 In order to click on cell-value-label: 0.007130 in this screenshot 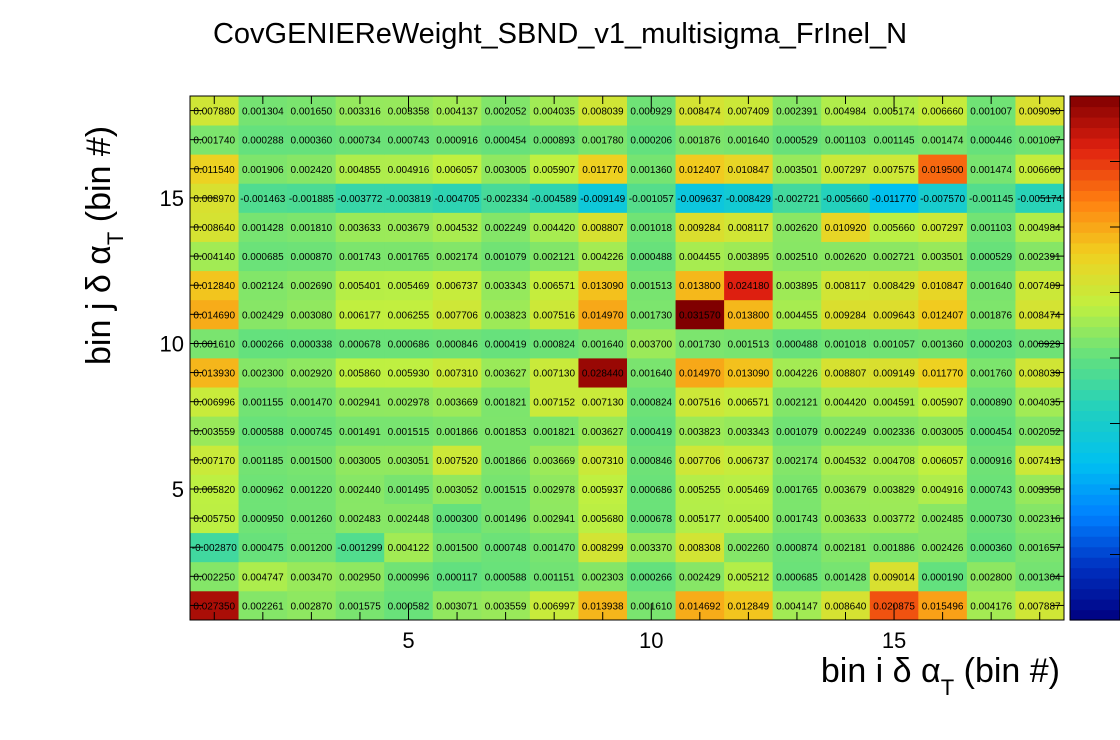, I will do `click(554, 374)`.